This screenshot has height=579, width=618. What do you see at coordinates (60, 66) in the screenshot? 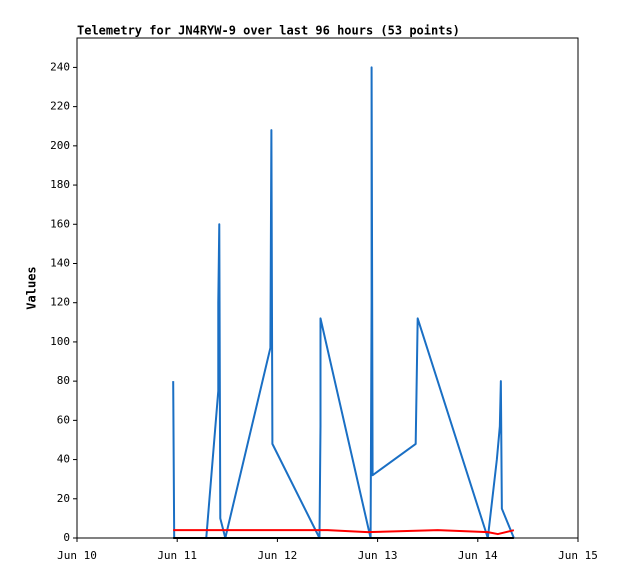
I see `y-tick-label: 240` at bounding box center [60, 66].